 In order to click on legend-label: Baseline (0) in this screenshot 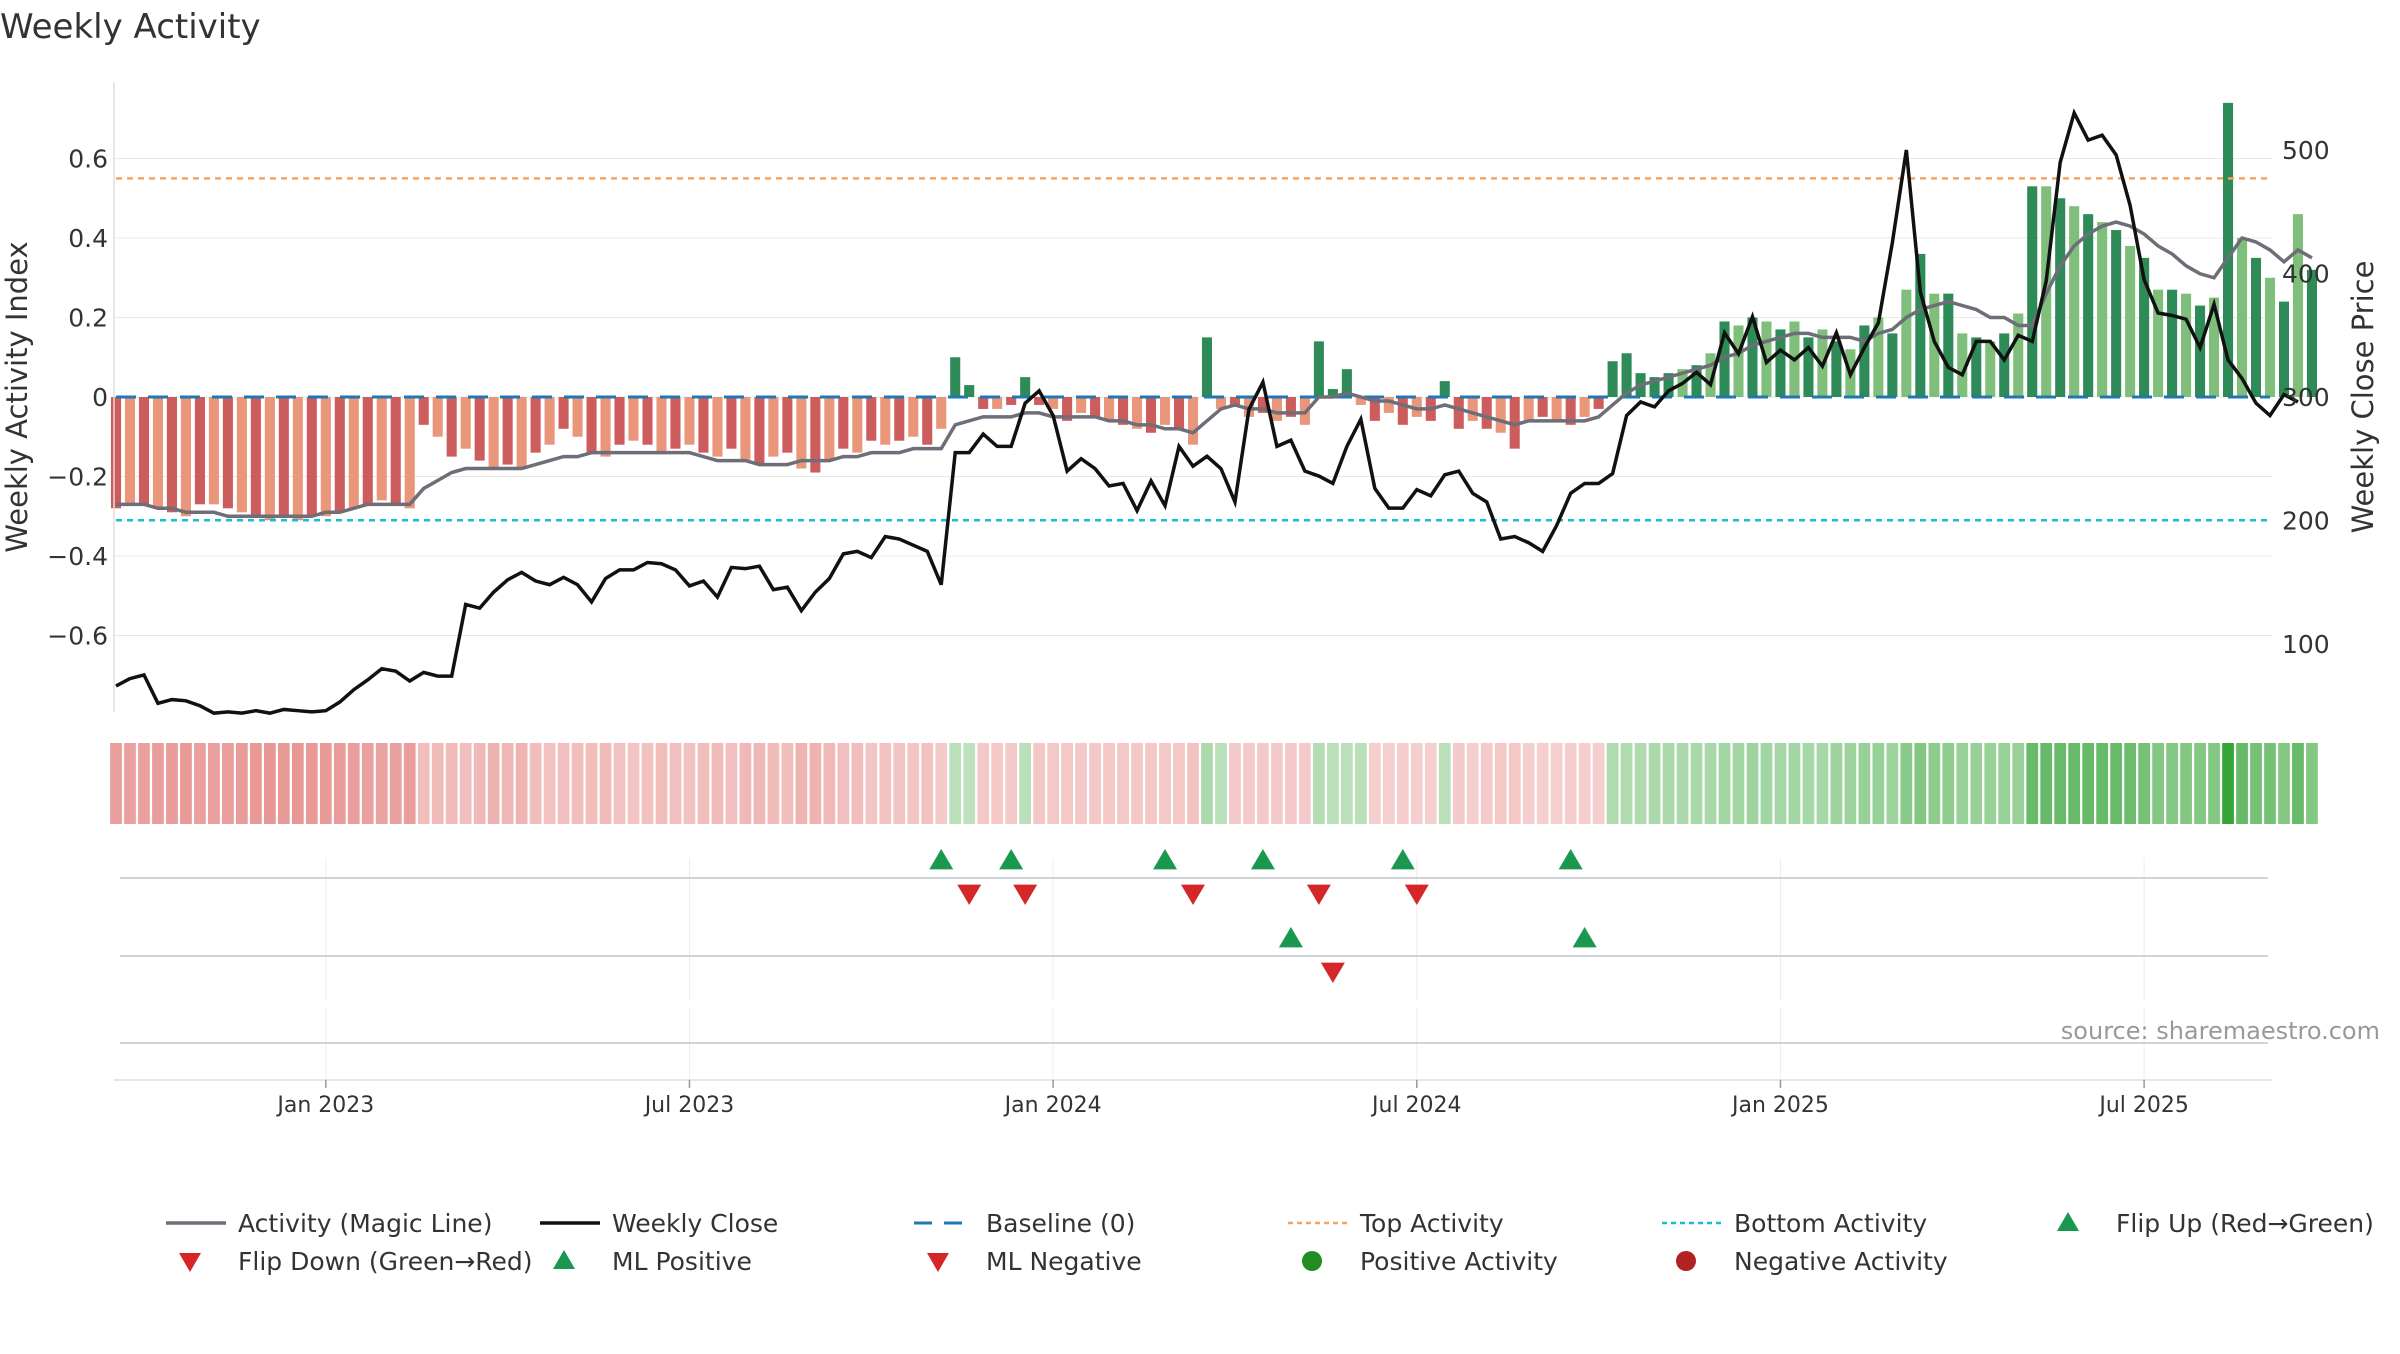, I will do `click(1060, 1223)`.